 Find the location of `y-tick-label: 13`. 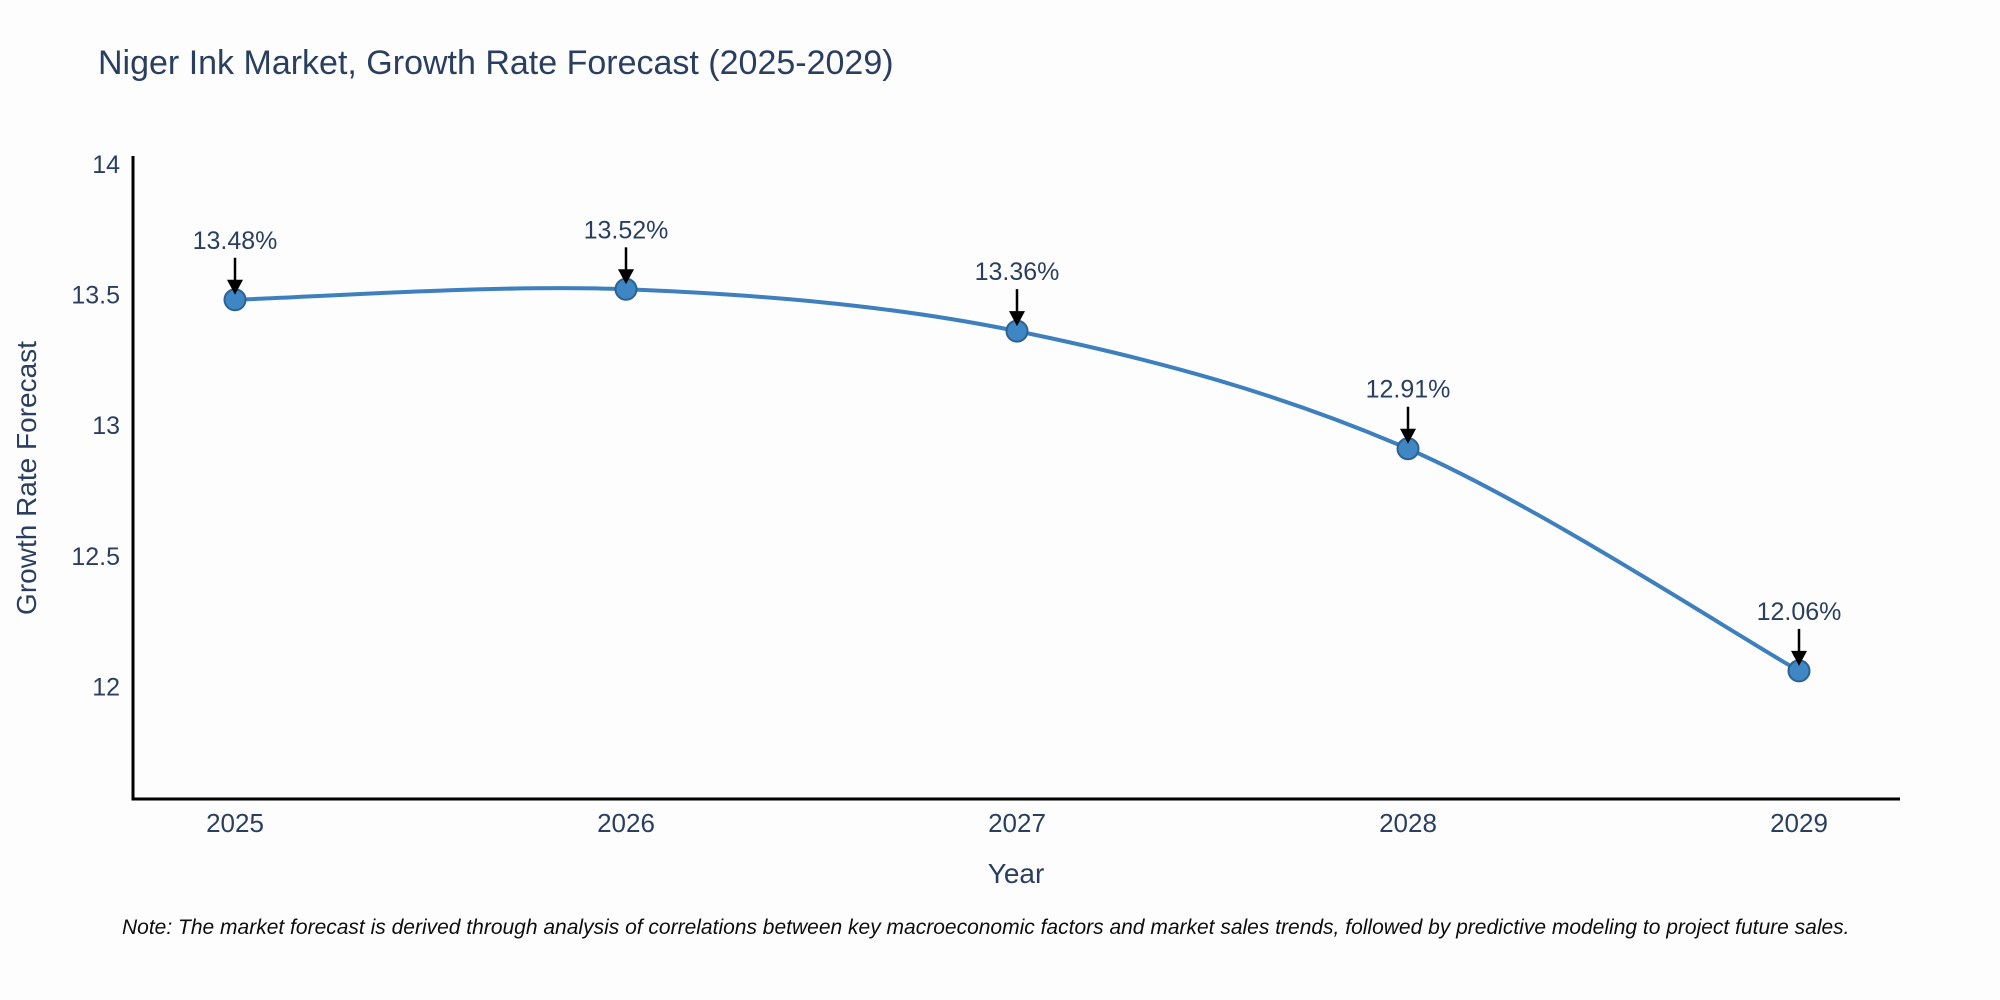

y-tick-label: 13 is located at coordinates (106, 426).